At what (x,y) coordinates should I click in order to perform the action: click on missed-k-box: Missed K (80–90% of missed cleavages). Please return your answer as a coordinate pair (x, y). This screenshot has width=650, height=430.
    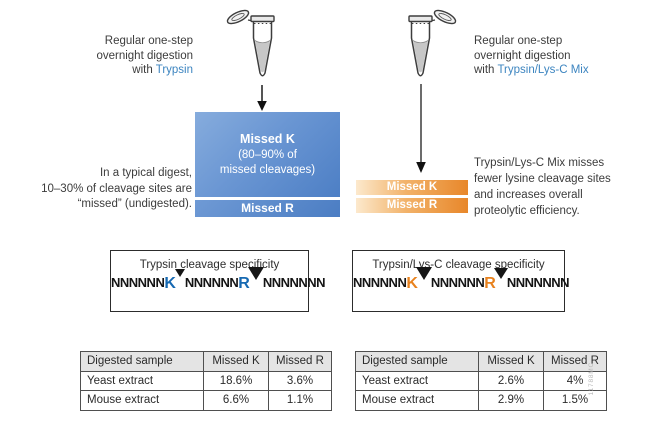
    Looking at the image, I should click on (267, 154).